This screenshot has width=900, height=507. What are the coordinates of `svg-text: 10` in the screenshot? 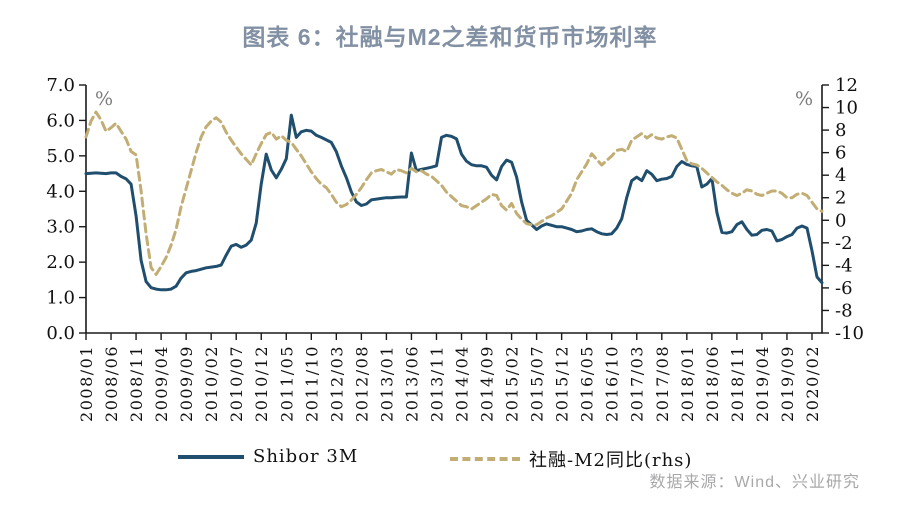 It's located at (846, 108).